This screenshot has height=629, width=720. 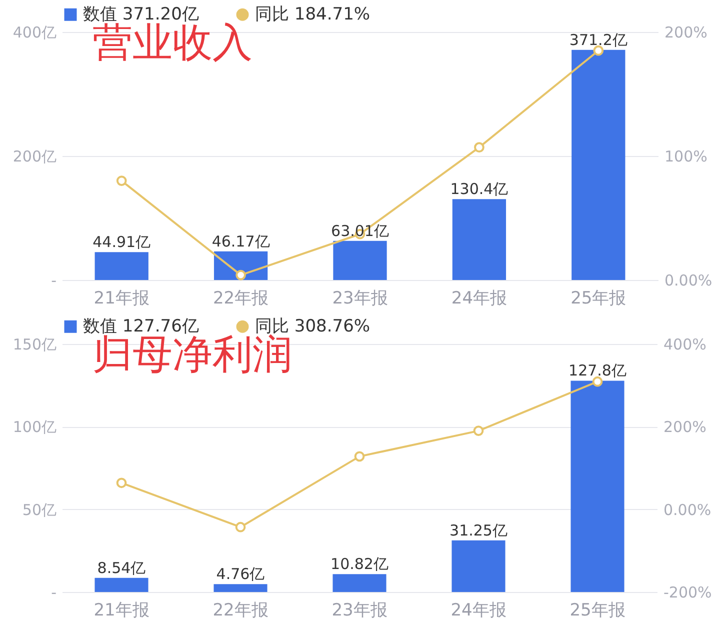 I want to click on y2-tick-label: 100%, so click(x=686, y=157).